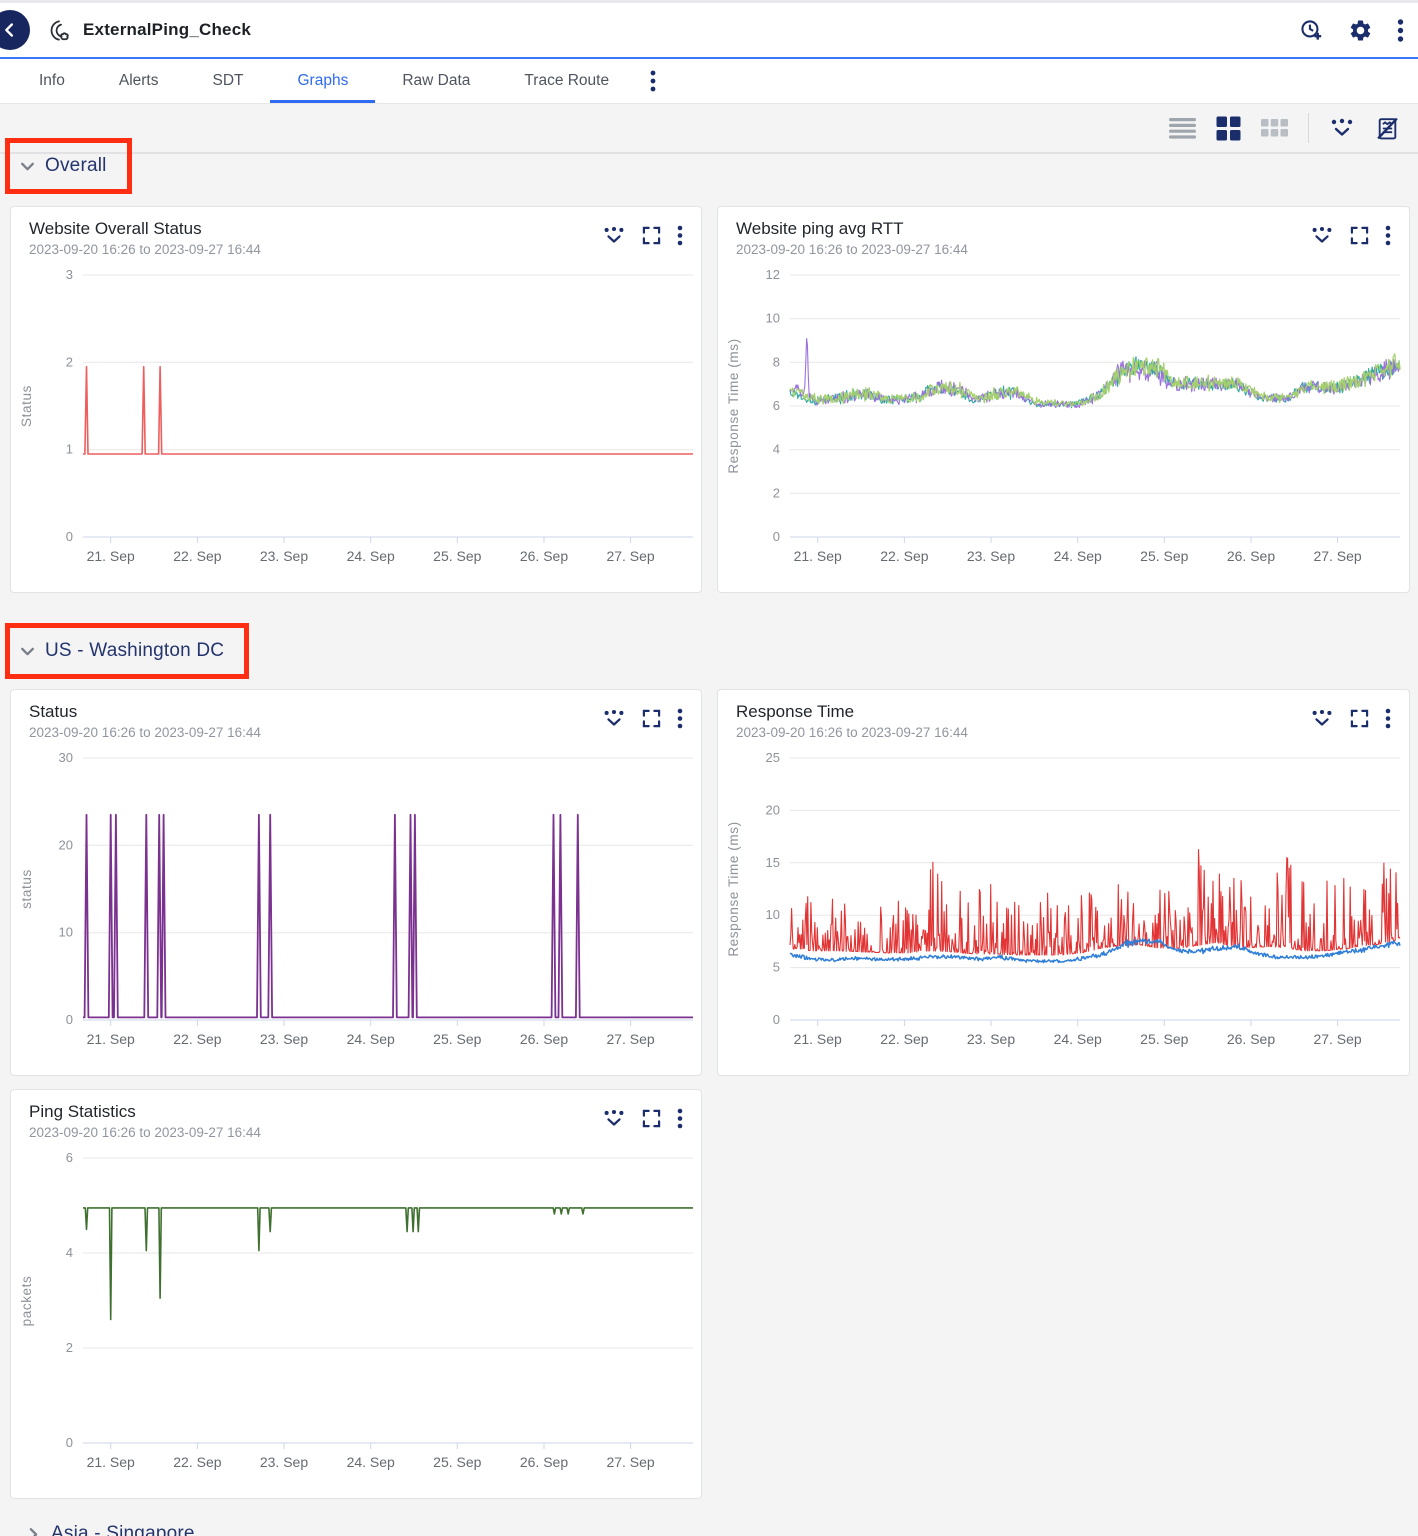 Image resolution: width=1418 pixels, height=1536 pixels. I want to click on section-label: US - Washington DC, so click(135, 650).